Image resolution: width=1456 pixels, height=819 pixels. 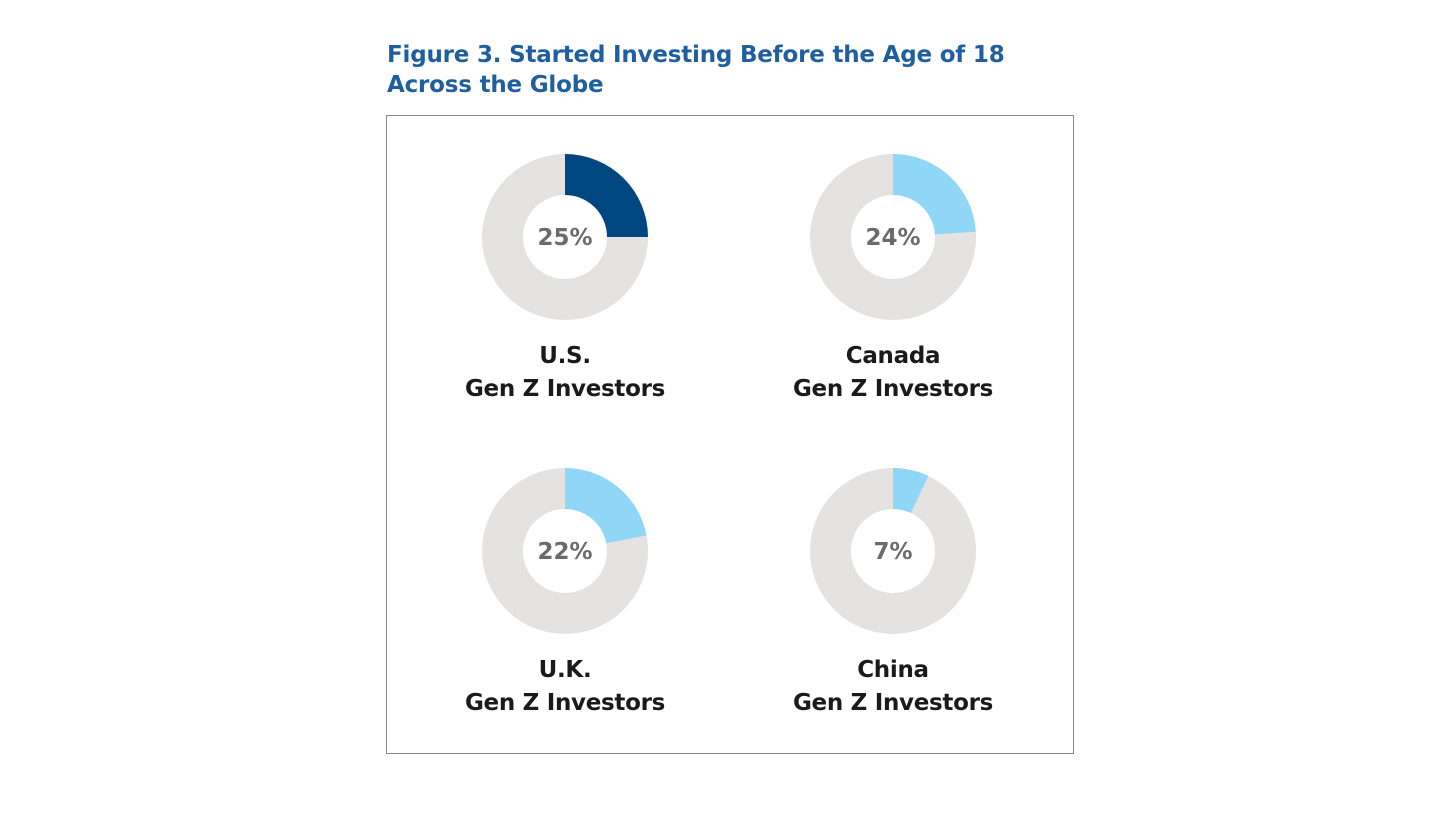 I want to click on donut-china: 7%, so click(x=893, y=551).